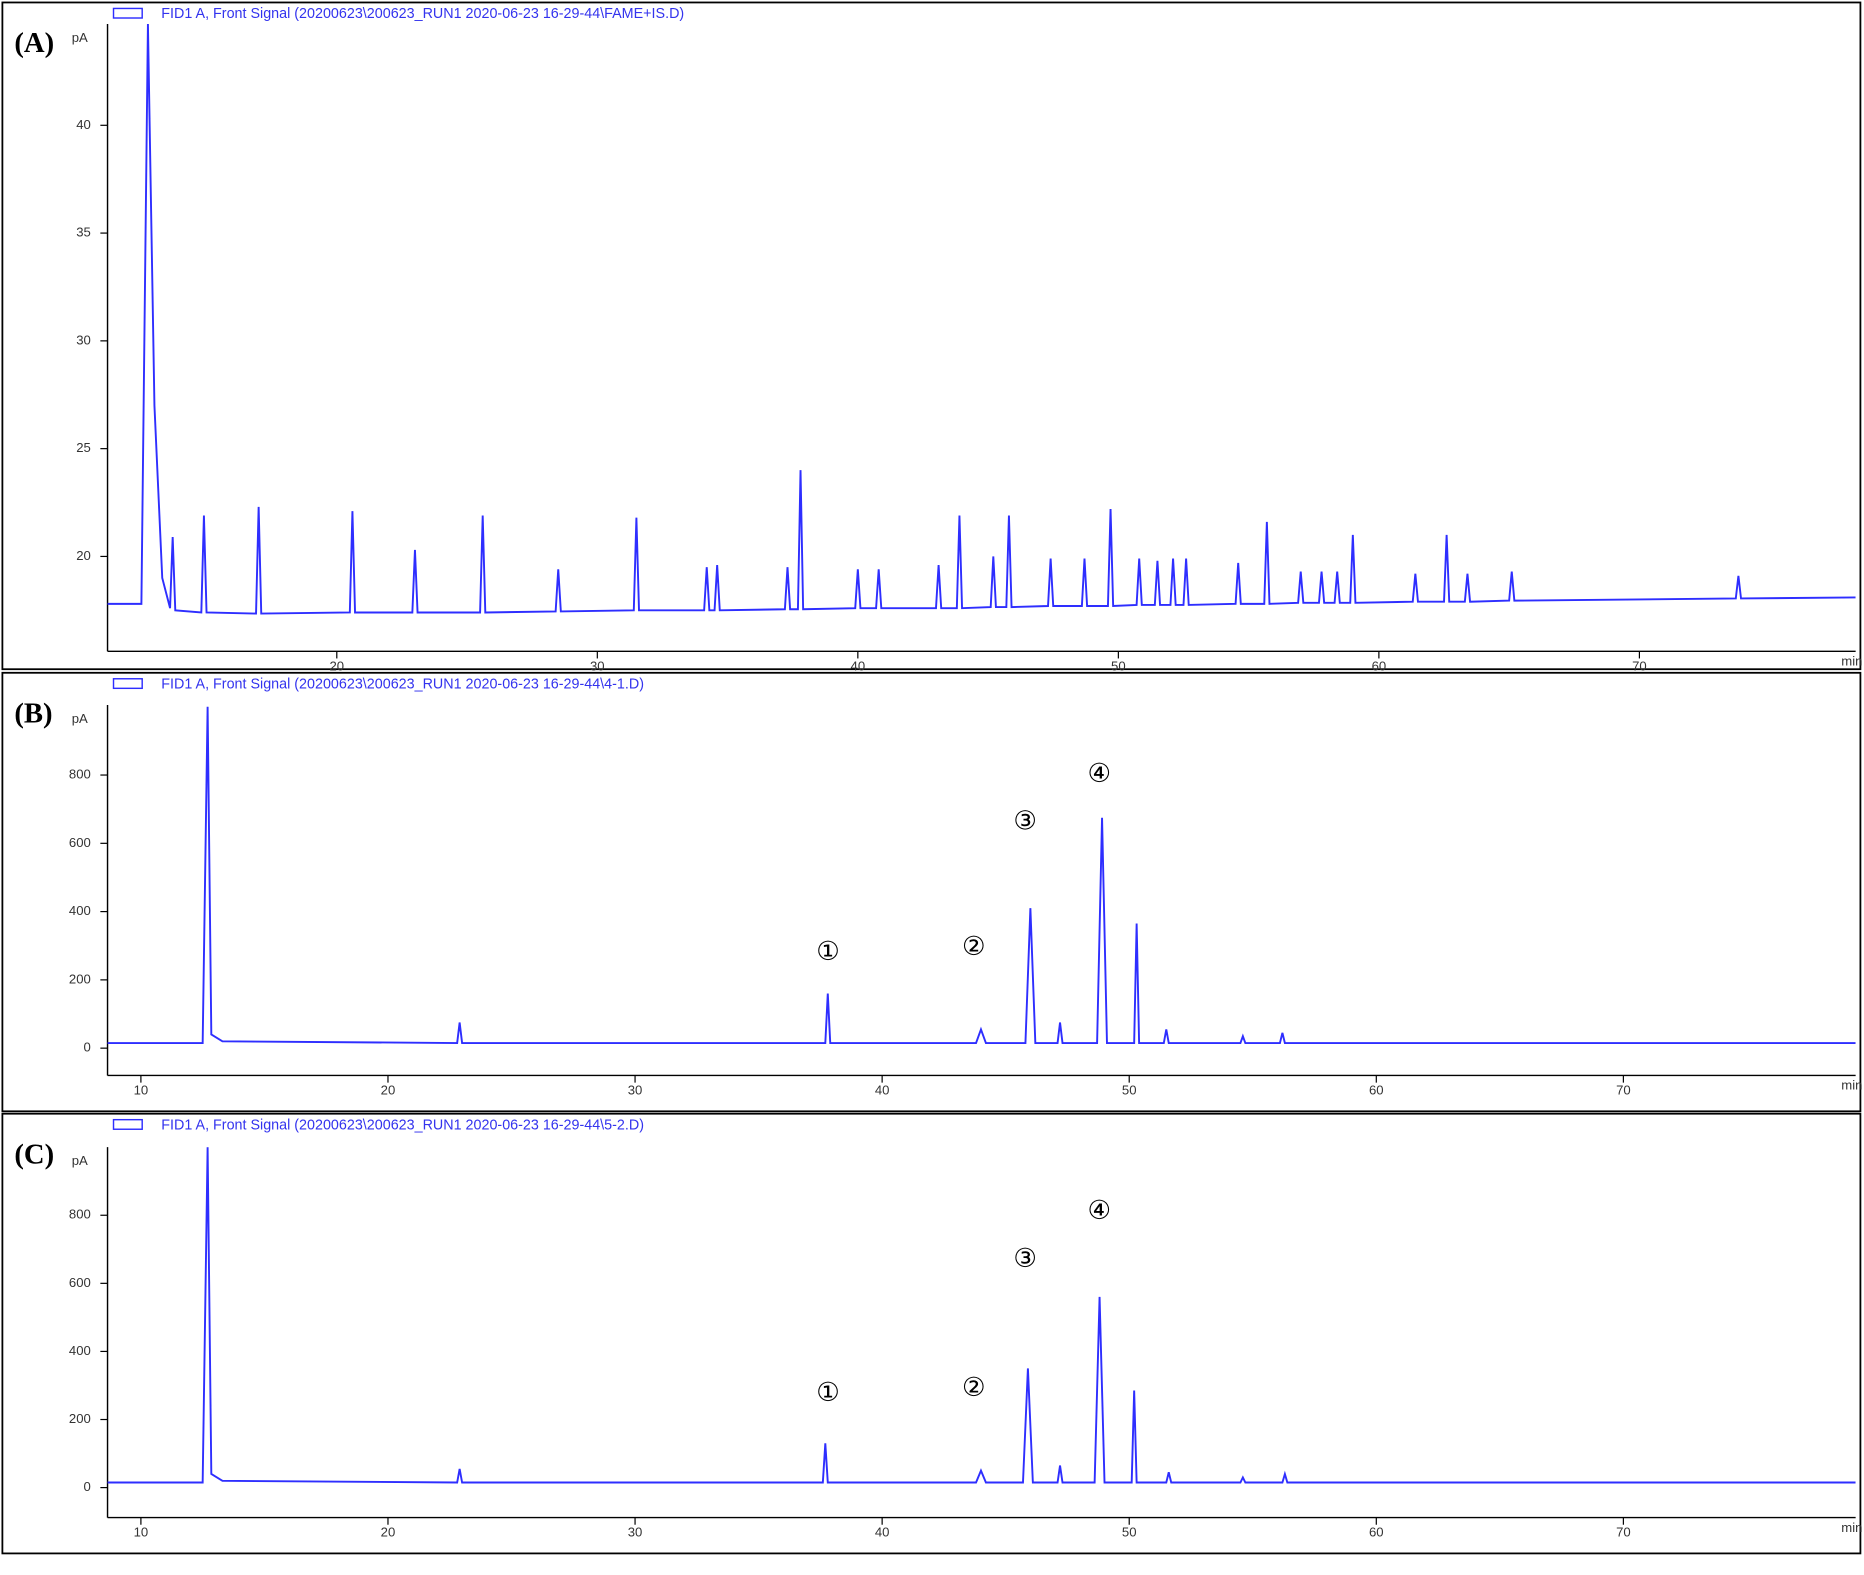 The height and width of the screenshot is (1575, 1864). What do you see at coordinates (83, 339) in the screenshot?
I see `y-tick-label: 30` at bounding box center [83, 339].